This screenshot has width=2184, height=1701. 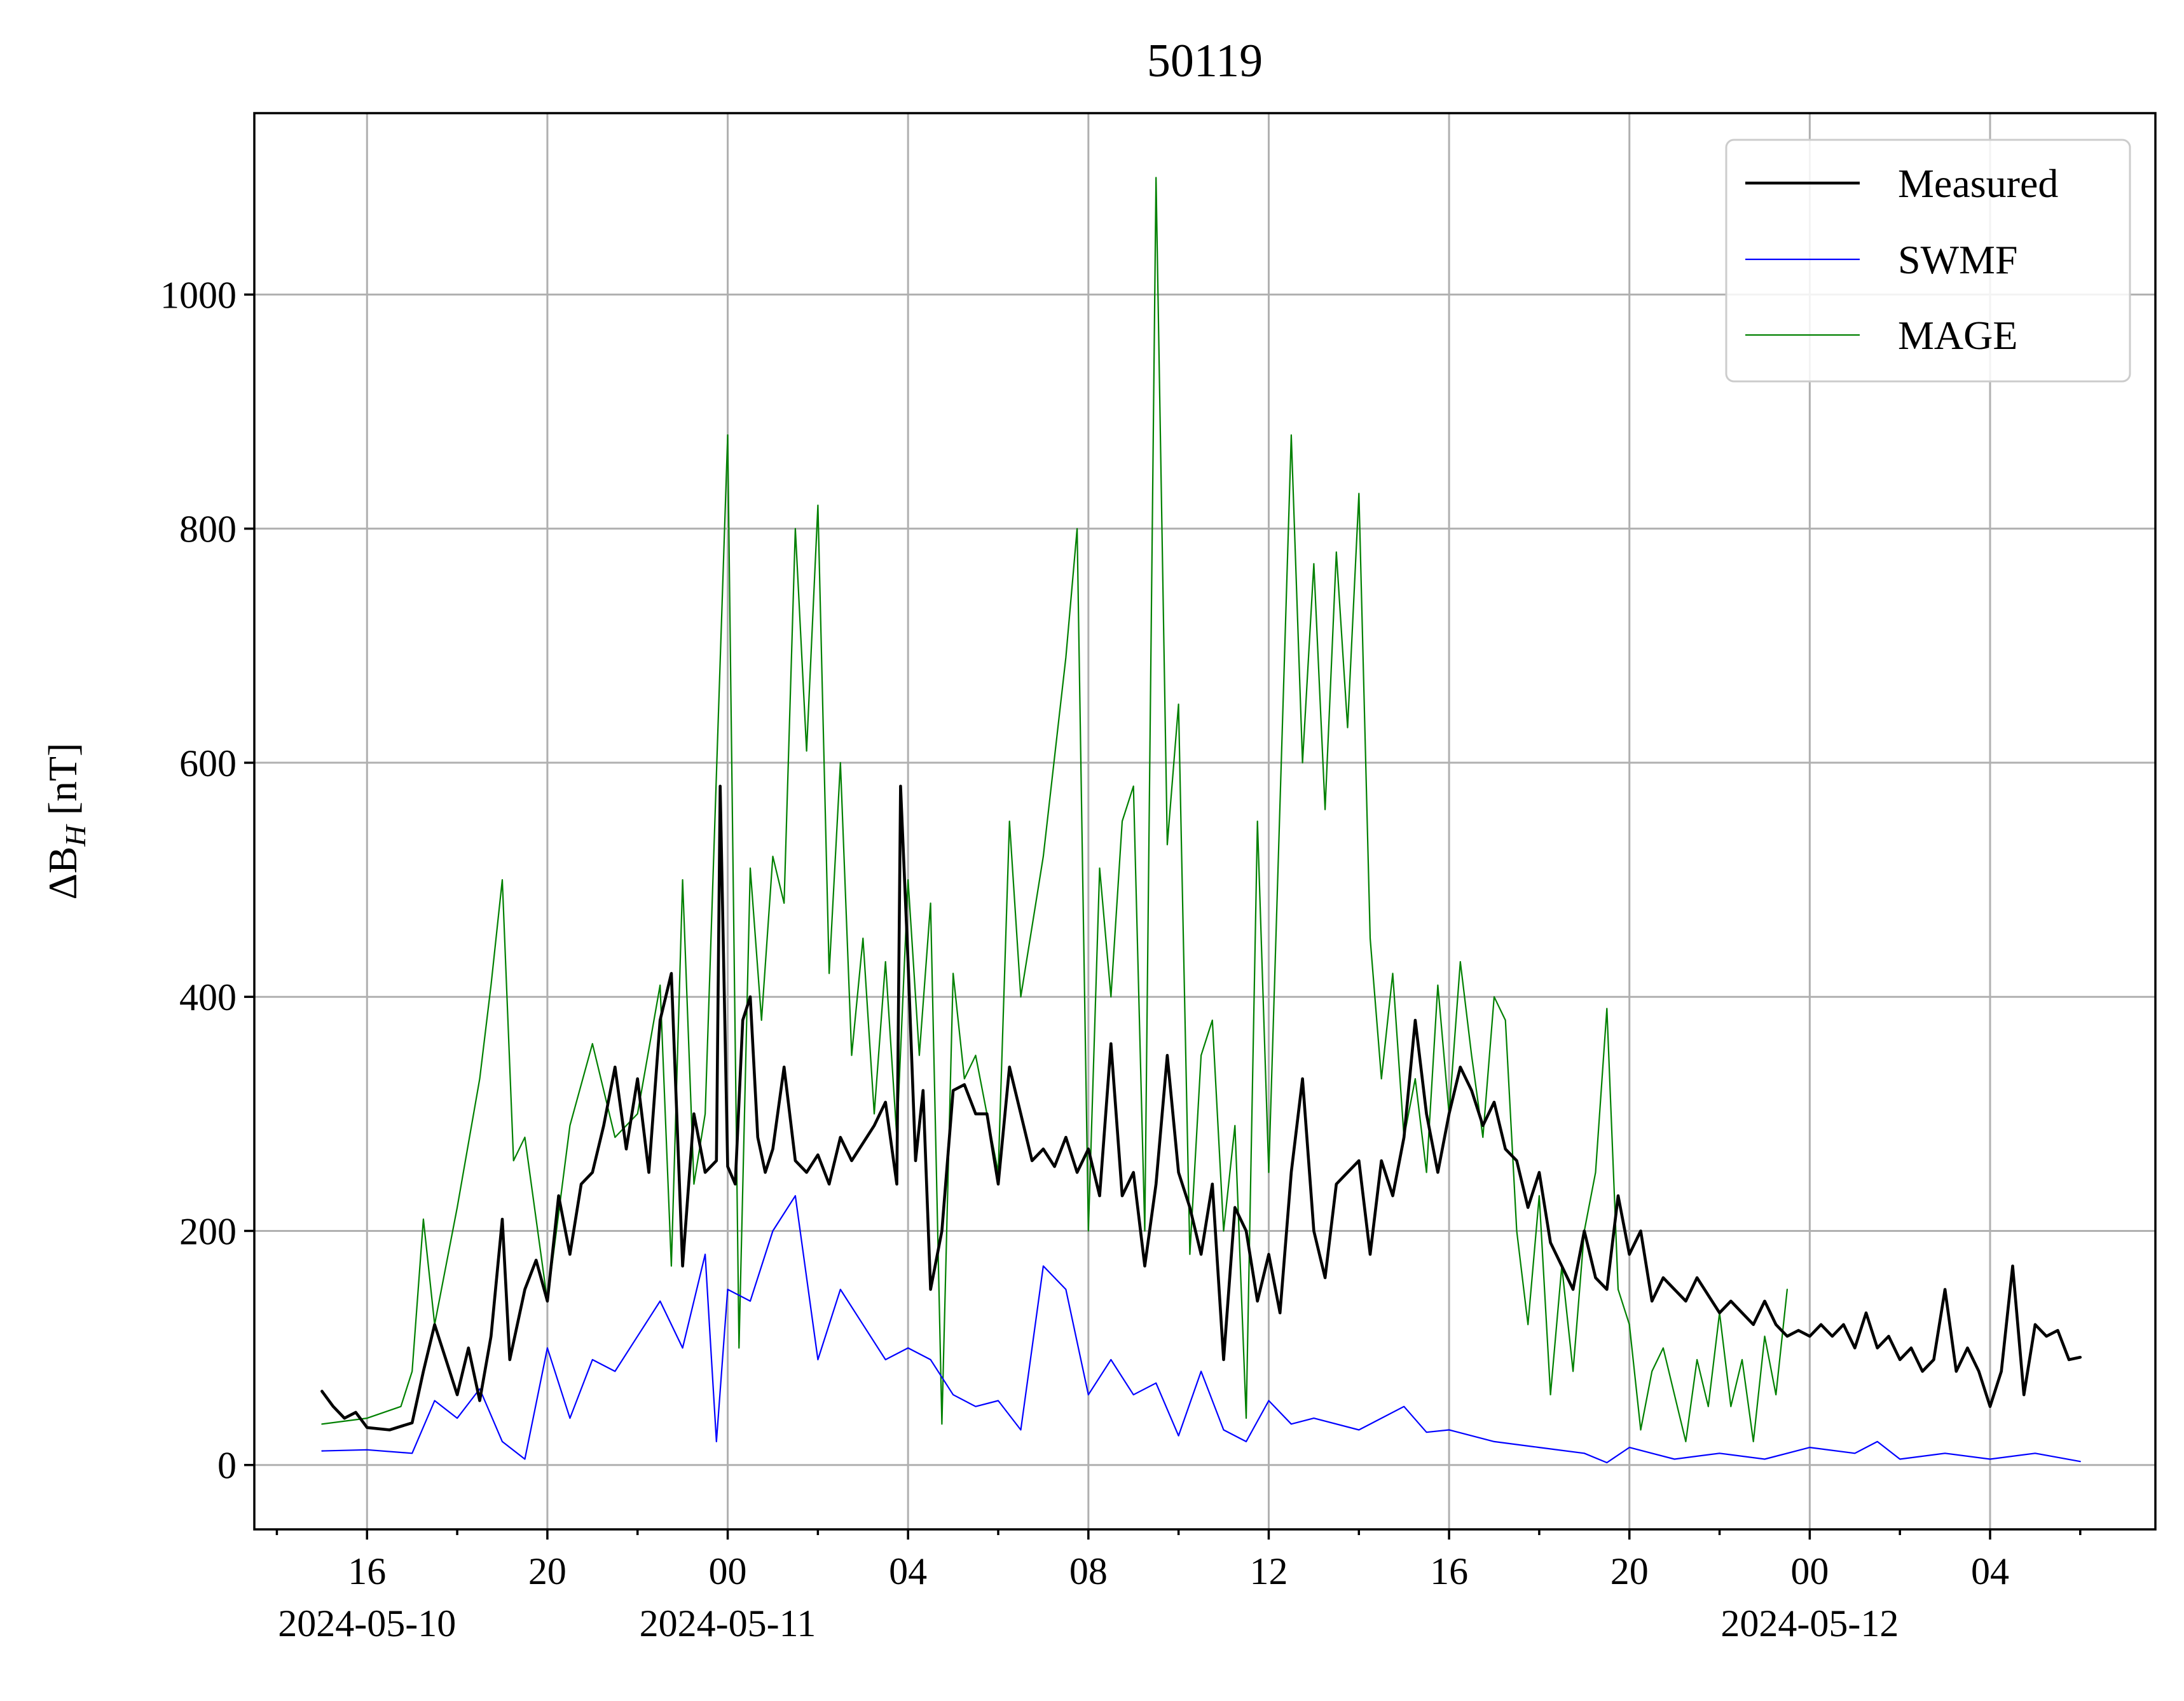 What do you see at coordinates (62, 784) in the screenshot?
I see `y-axis-label-unit: [nT]` at bounding box center [62, 784].